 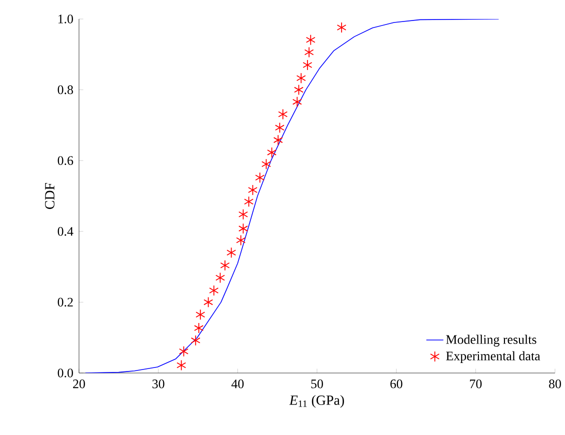 What do you see at coordinates (79, 384) in the screenshot?
I see `x-tick-label: 20` at bounding box center [79, 384].